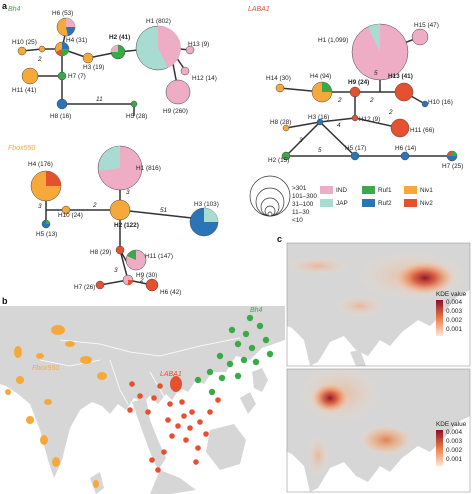 This screenshot has width=474, height=494. Describe the element at coordinates (283, 199) in the screenshot. I see `size-legend: >301 101–300 31–100 11–30 <10` at that location.